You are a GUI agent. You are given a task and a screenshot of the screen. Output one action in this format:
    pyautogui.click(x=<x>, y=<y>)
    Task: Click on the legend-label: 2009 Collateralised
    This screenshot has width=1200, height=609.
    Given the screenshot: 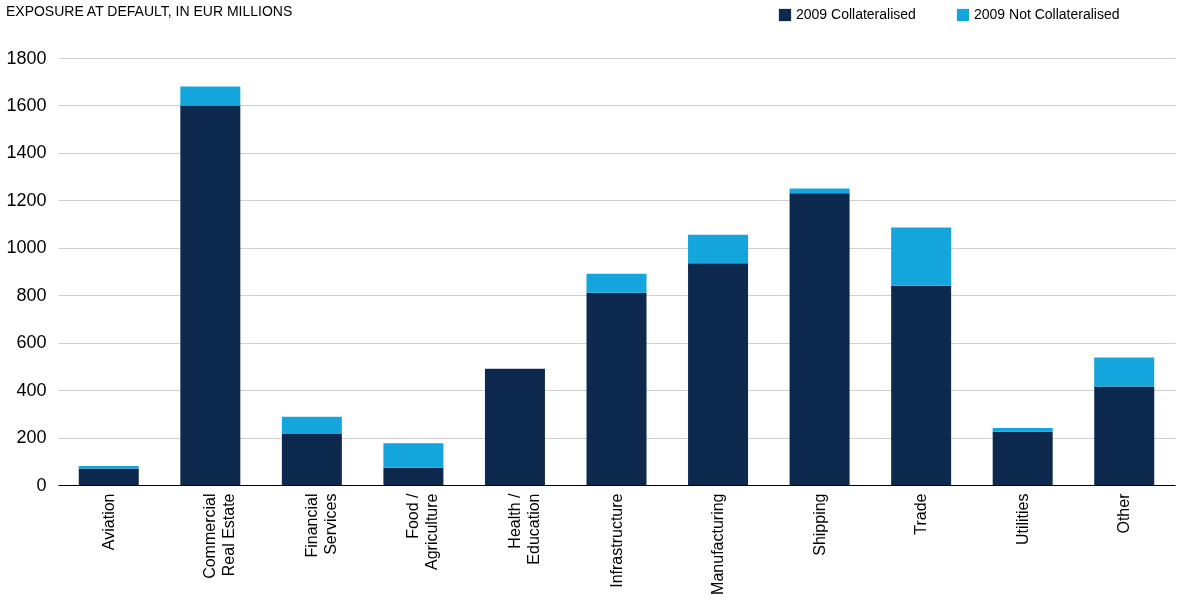 What is the action you would take?
    pyautogui.click(x=856, y=14)
    